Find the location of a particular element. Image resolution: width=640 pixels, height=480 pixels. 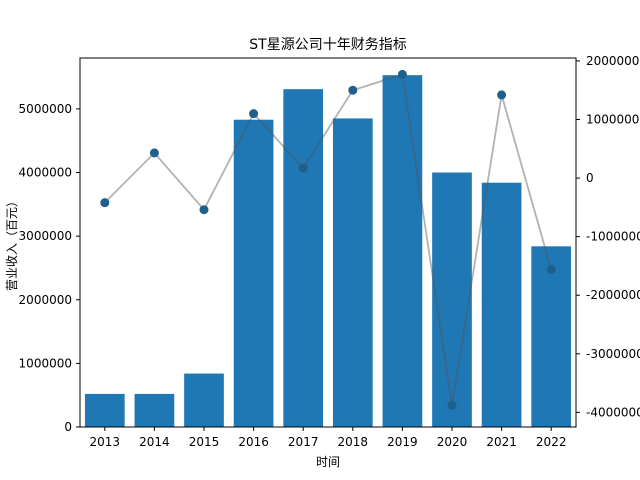

bar-2017 is located at coordinates (303, 258).